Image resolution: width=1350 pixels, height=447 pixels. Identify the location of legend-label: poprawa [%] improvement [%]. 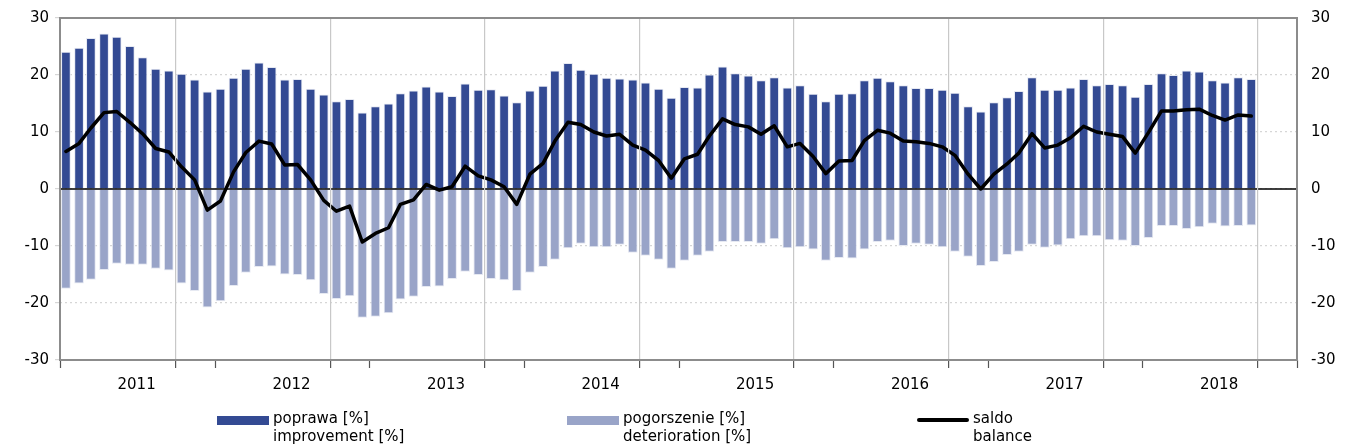
(339, 427).